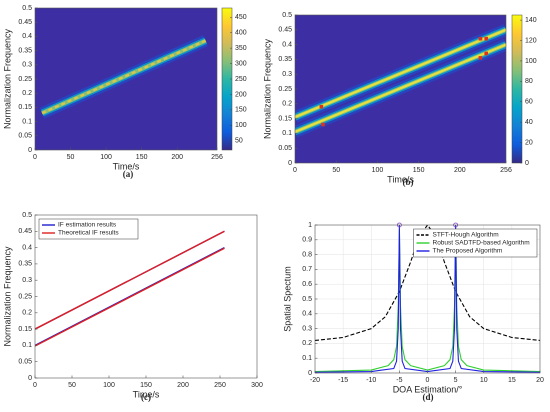  I want to click on legend-label: IF estimation results, so click(87, 225).